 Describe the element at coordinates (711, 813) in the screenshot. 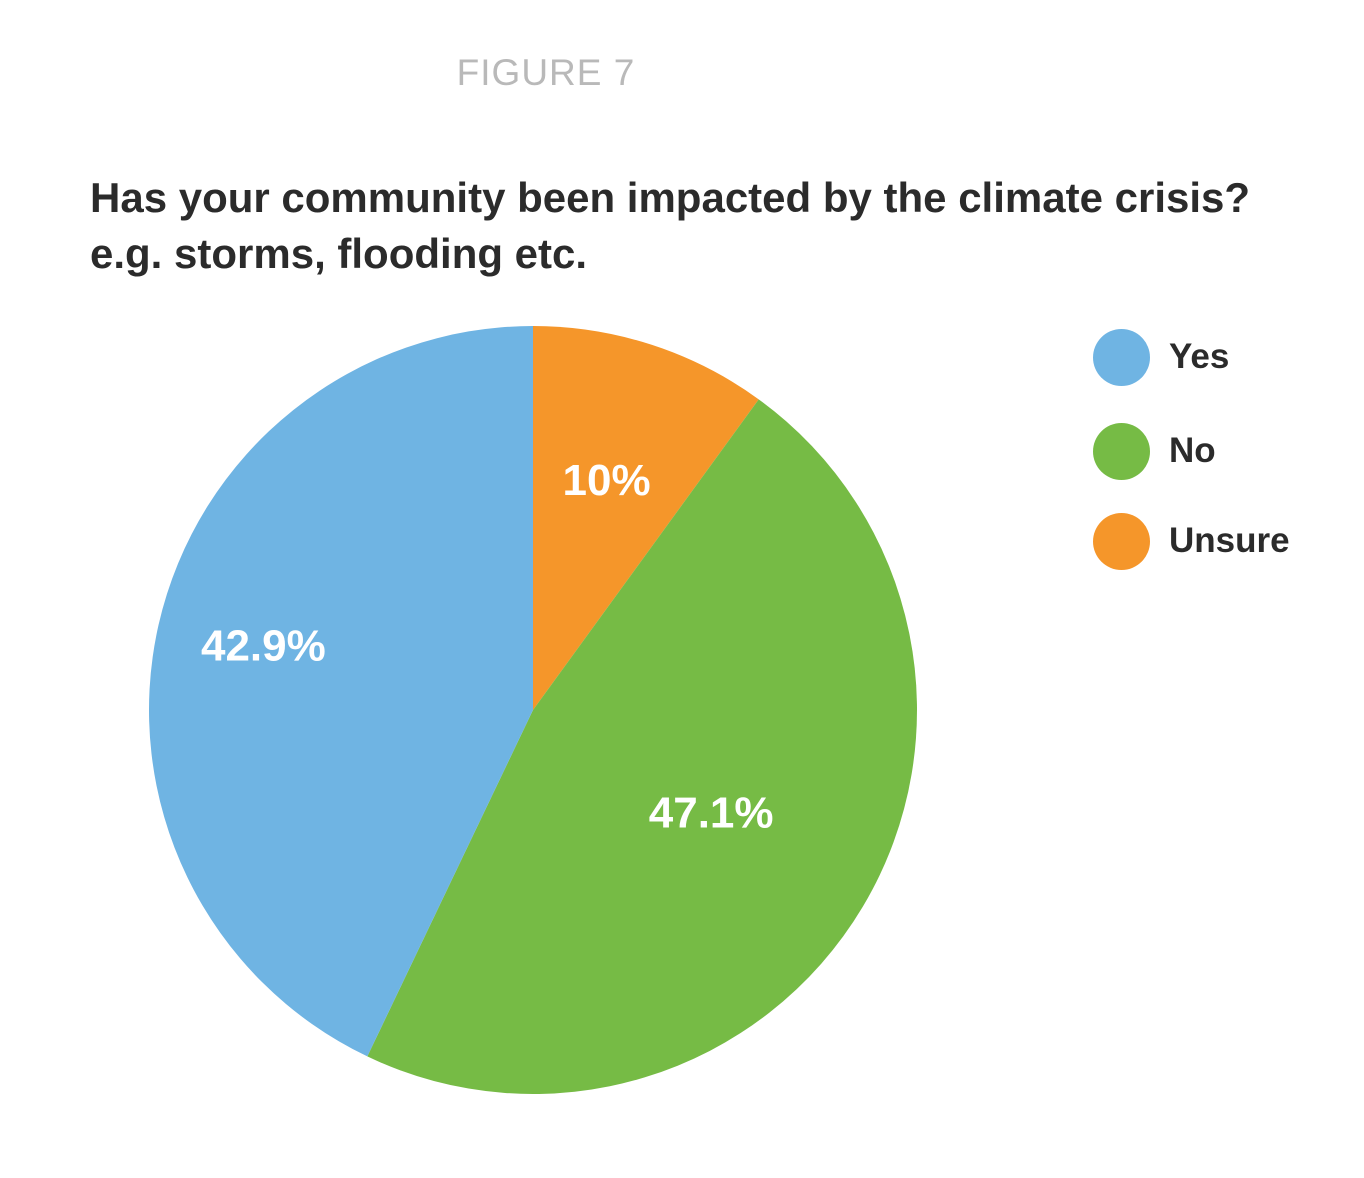

I see `pie-label-no: 47.1%` at that location.